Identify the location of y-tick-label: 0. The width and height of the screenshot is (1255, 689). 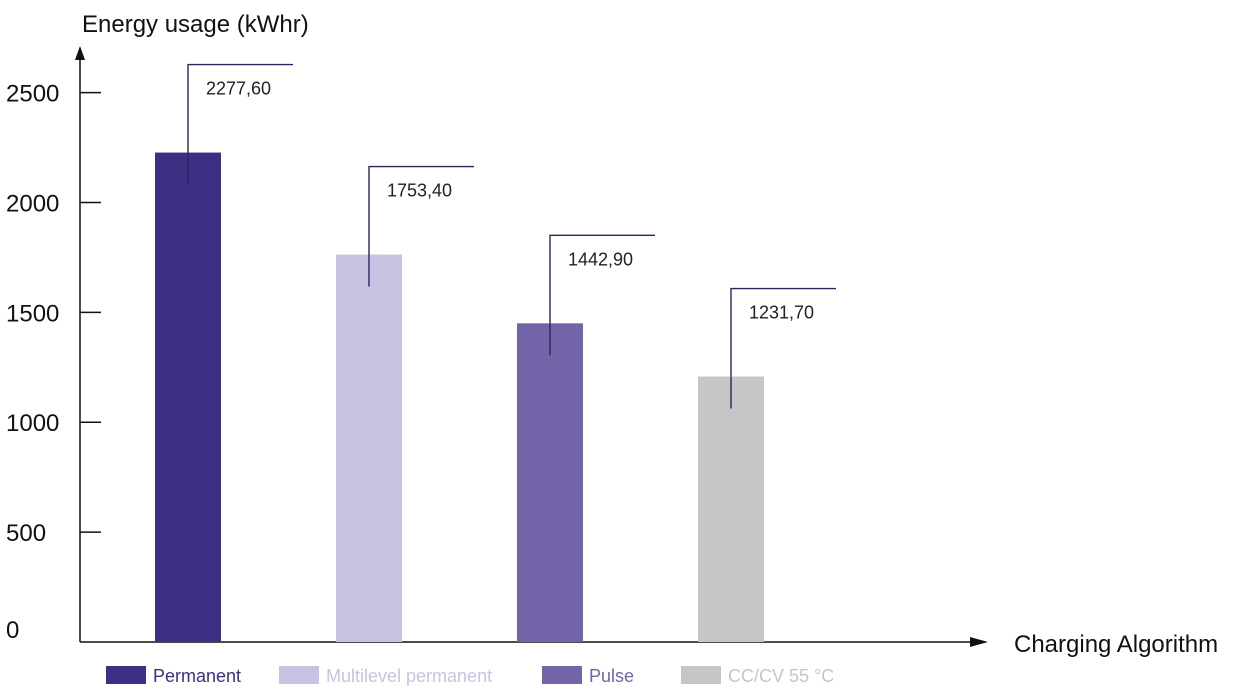
(12, 630).